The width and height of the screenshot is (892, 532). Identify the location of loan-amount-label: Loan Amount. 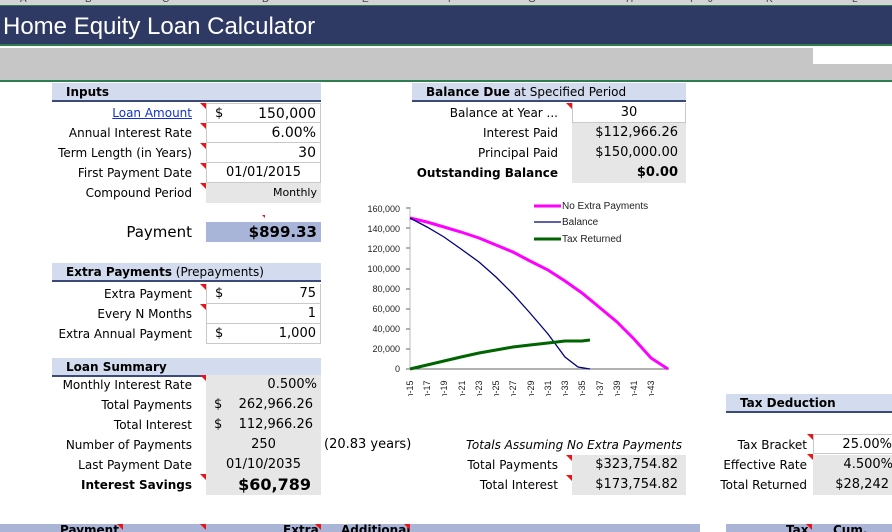
(96, 113).